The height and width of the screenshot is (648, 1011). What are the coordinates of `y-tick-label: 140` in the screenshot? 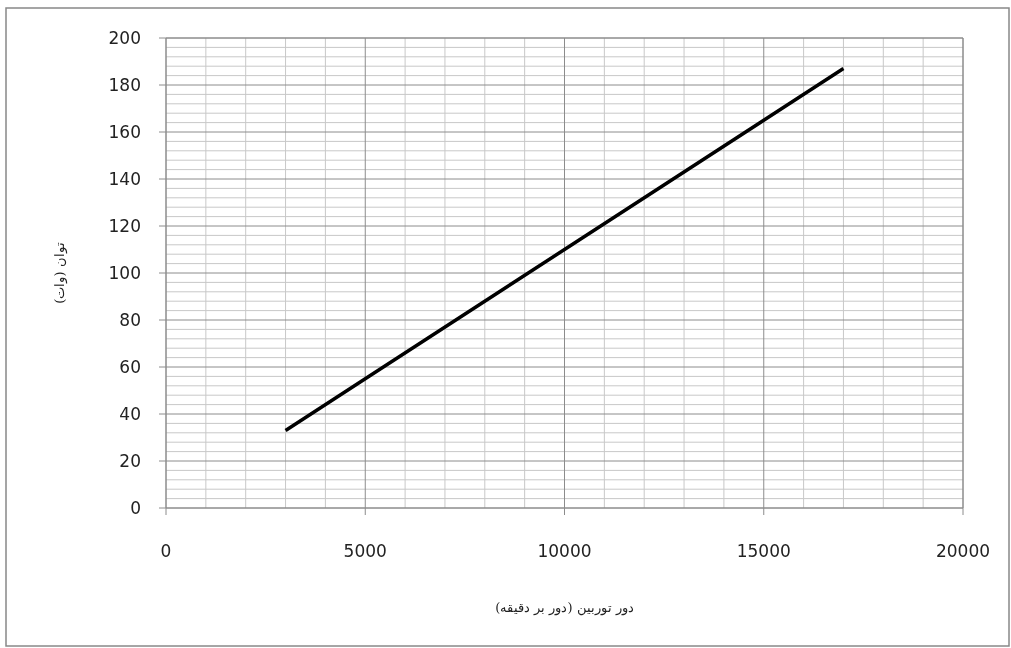 It's located at (124, 179).